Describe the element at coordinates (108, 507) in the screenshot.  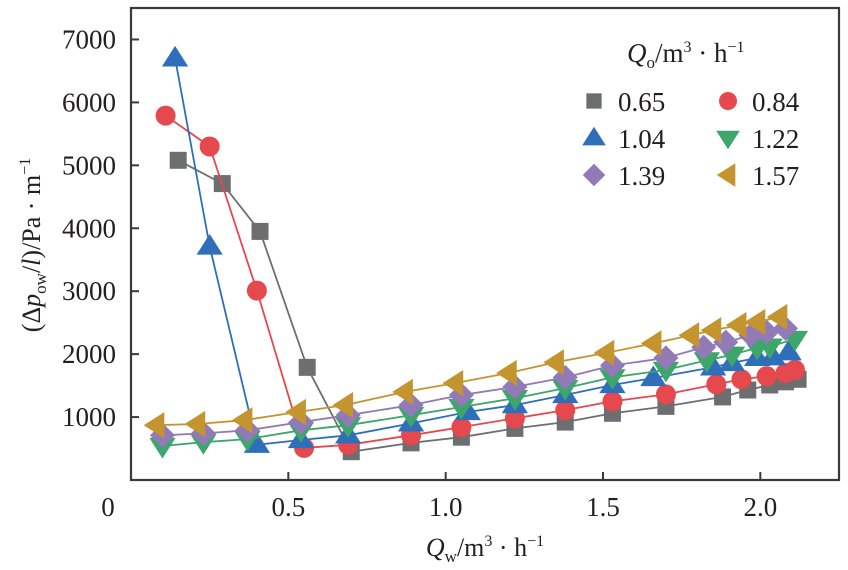
I see `origin-label: 0` at that location.